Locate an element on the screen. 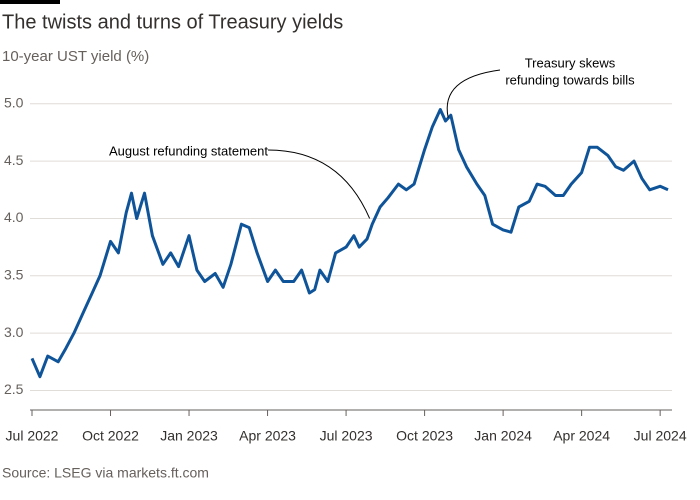 This screenshot has width=700, height=500. y-tick-label: 5.0 is located at coordinates (14, 102).